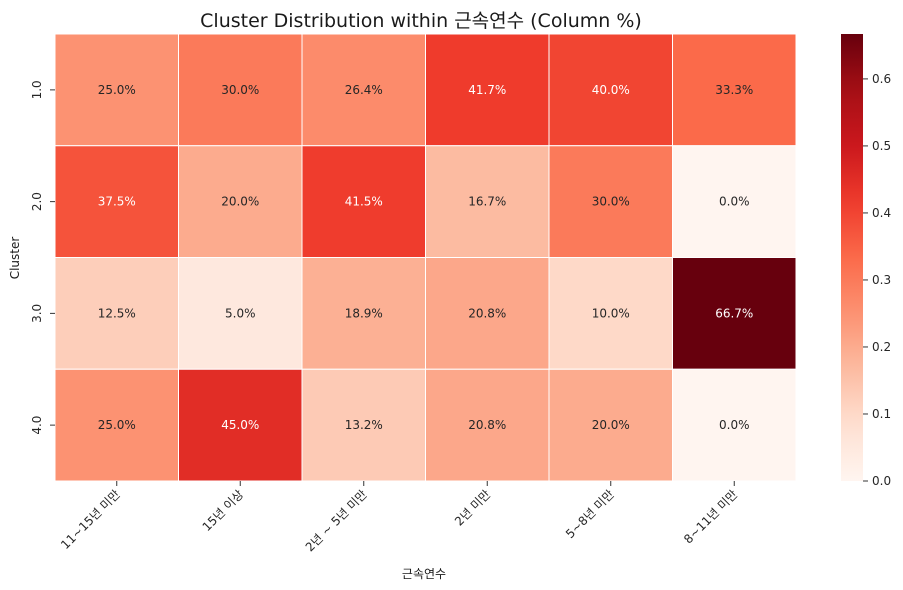  I want to click on colorbar-tick-label: 0.3, so click(881, 280).